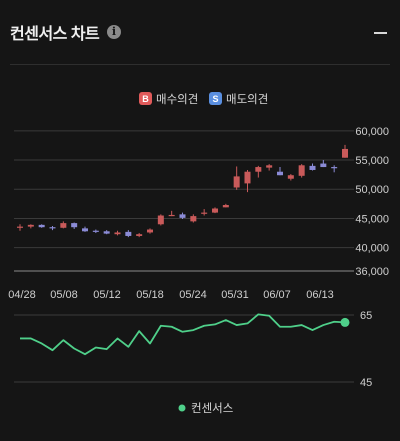 The height and width of the screenshot is (441, 400). I want to click on legend-sell-label: 매도의견, so click(247, 99).